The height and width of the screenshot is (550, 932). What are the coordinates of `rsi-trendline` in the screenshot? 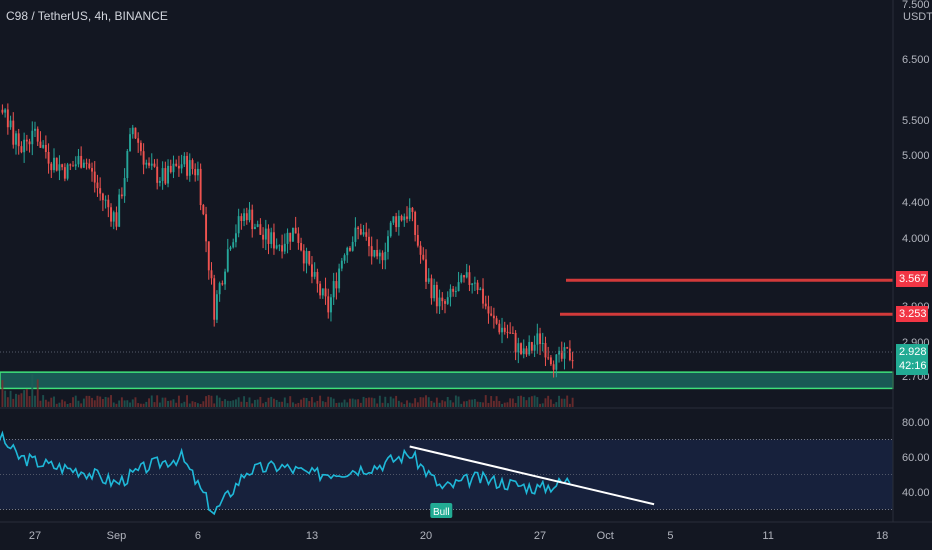 It's located at (532, 475).